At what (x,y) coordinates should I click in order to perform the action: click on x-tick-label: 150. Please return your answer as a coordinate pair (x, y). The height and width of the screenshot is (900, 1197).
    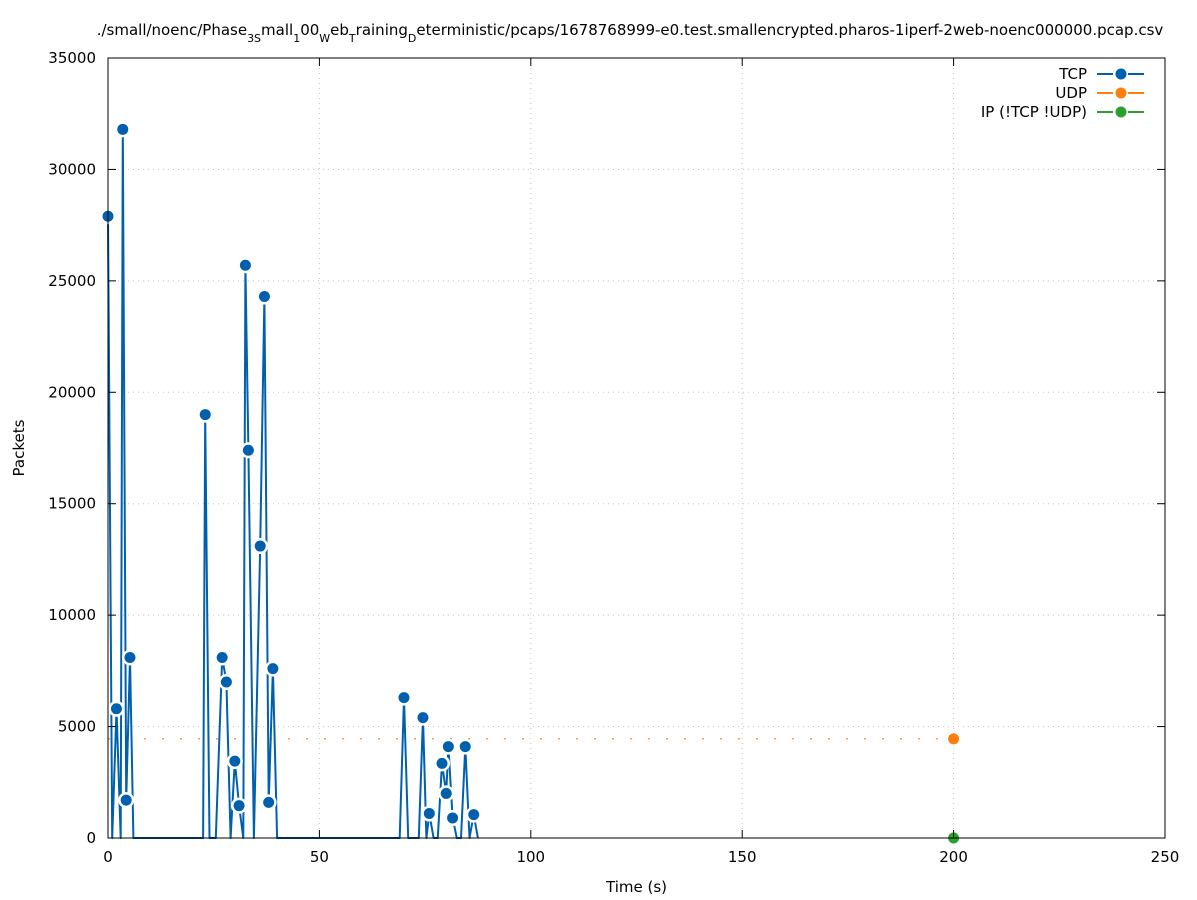
    Looking at the image, I should click on (742, 857).